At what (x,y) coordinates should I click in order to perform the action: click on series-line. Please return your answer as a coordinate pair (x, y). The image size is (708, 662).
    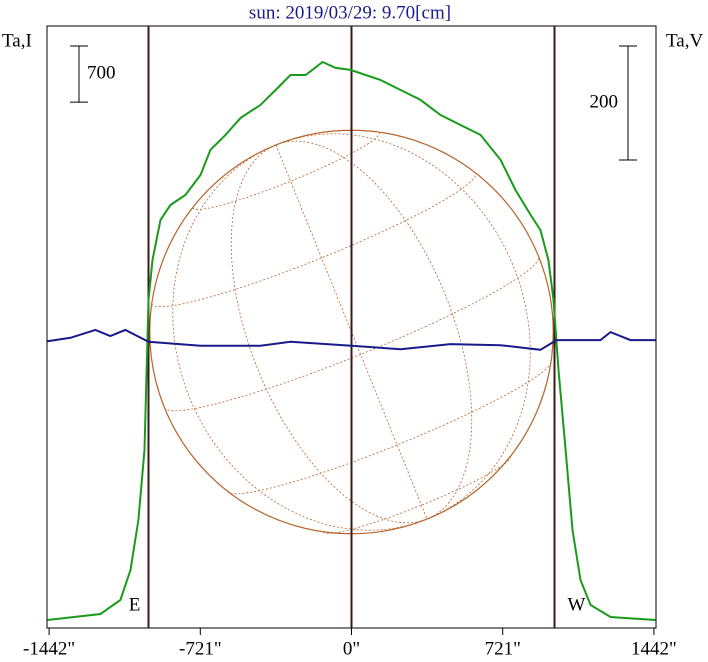
    Looking at the image, I should click on (351, 339).